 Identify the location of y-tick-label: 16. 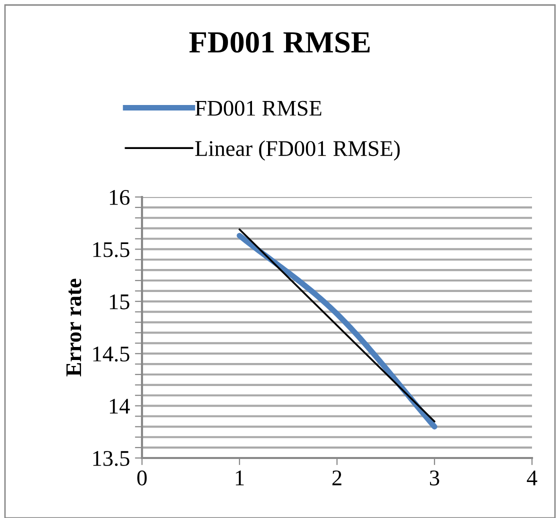
(120, 197).